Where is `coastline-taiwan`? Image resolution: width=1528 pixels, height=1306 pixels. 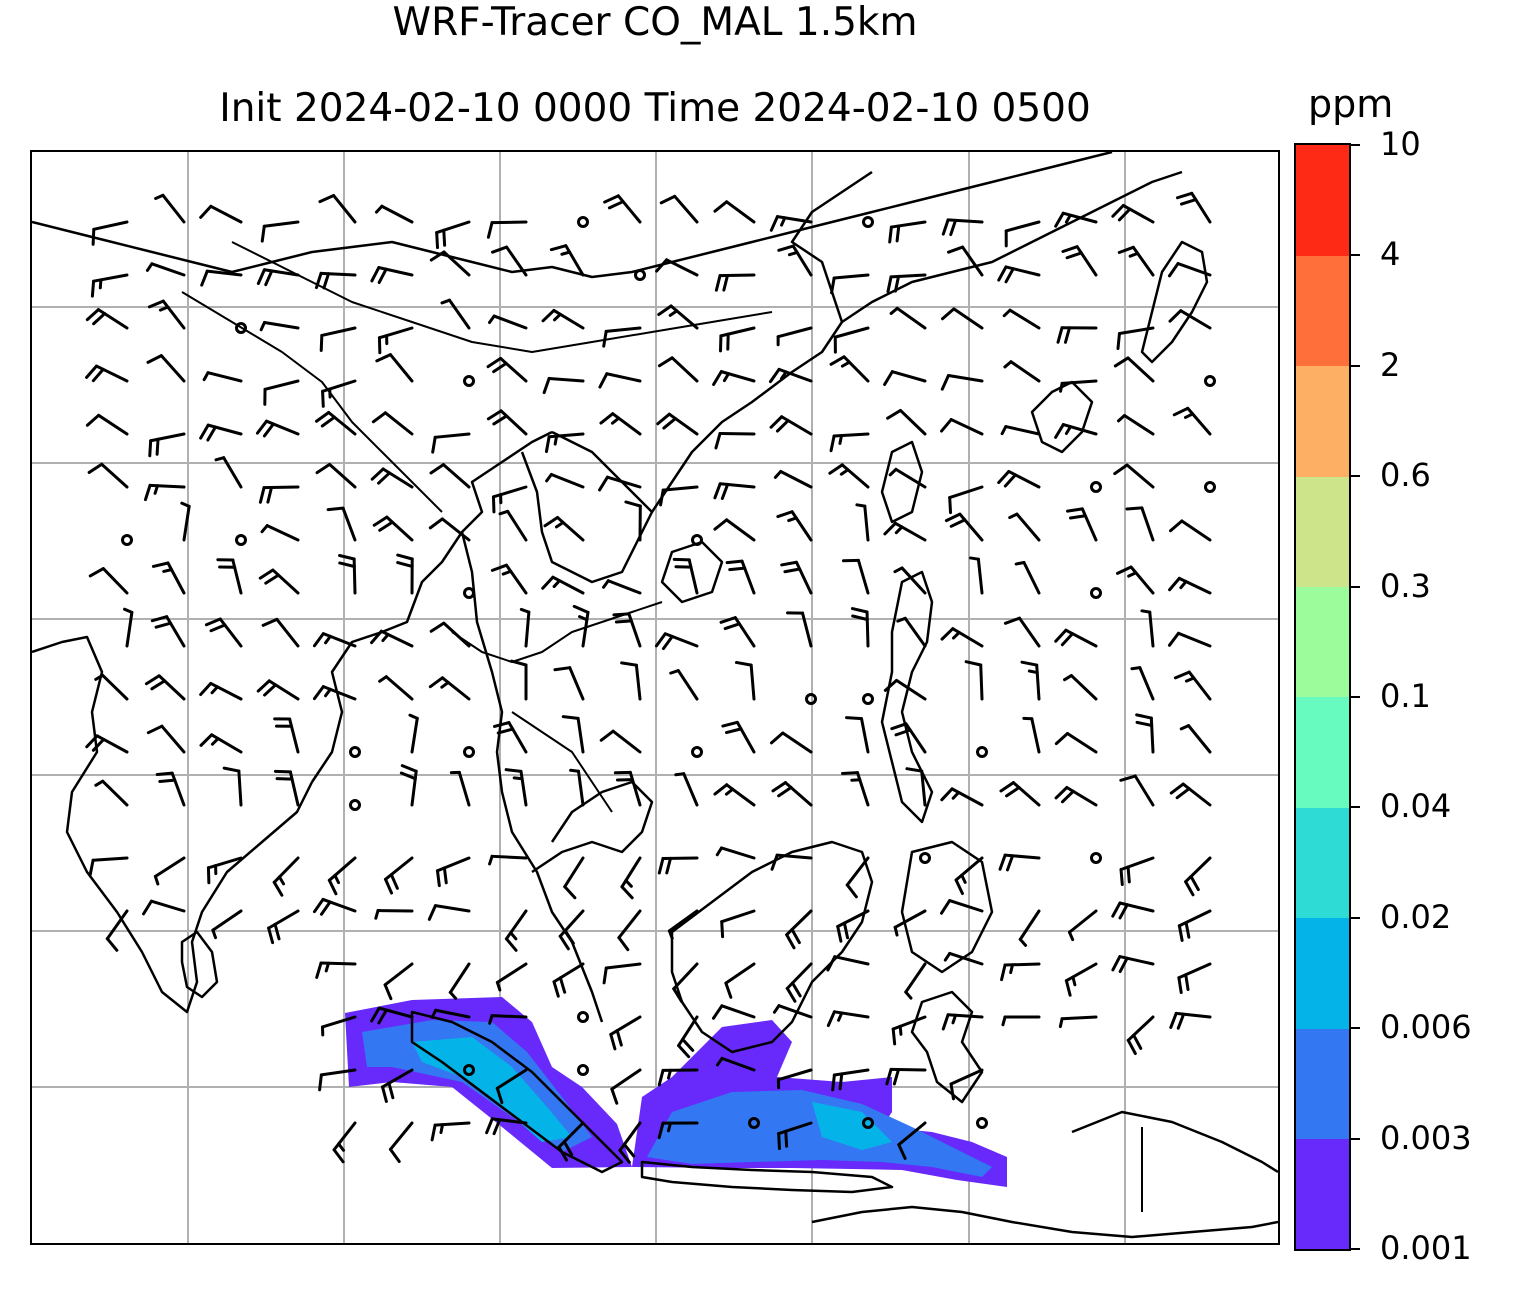
coastline-taiwan is located at coordinates (902, 482).